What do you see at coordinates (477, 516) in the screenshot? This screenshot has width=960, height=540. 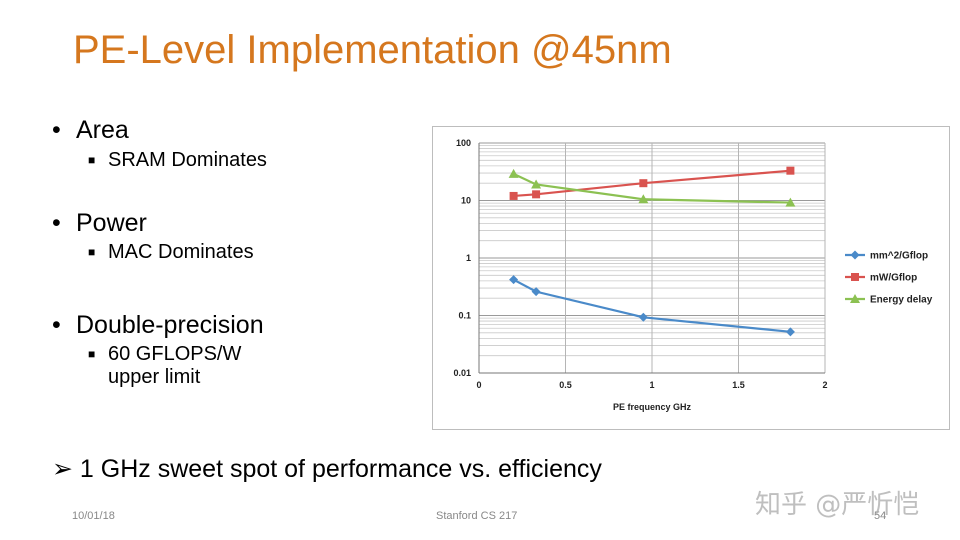 I see `footer-course: Stanford CS 217` at bounding box center [477, 516].